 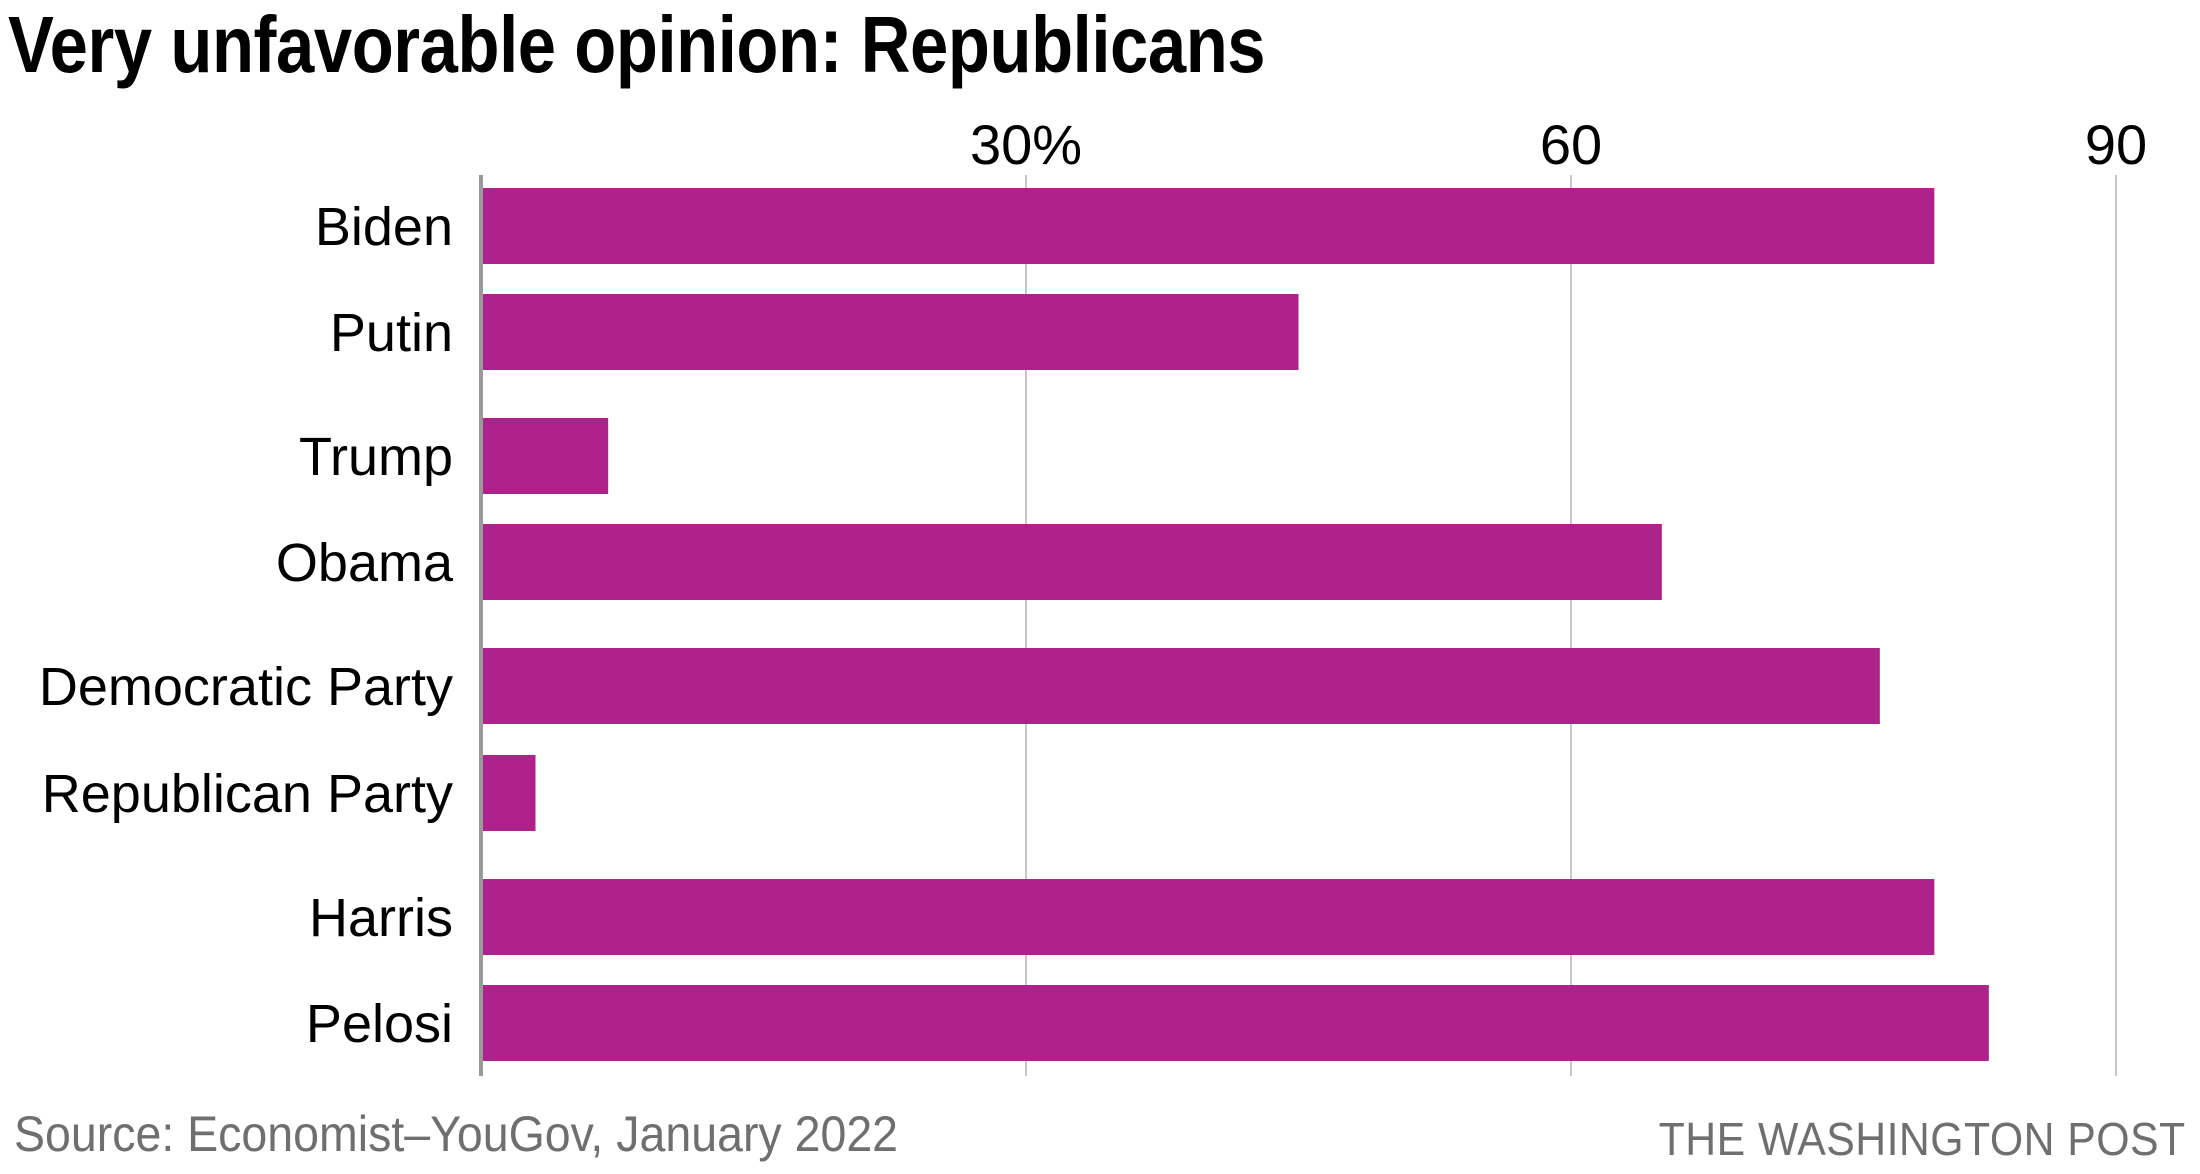 I want to click on bar-republican-party, so click(x=508, y=793).